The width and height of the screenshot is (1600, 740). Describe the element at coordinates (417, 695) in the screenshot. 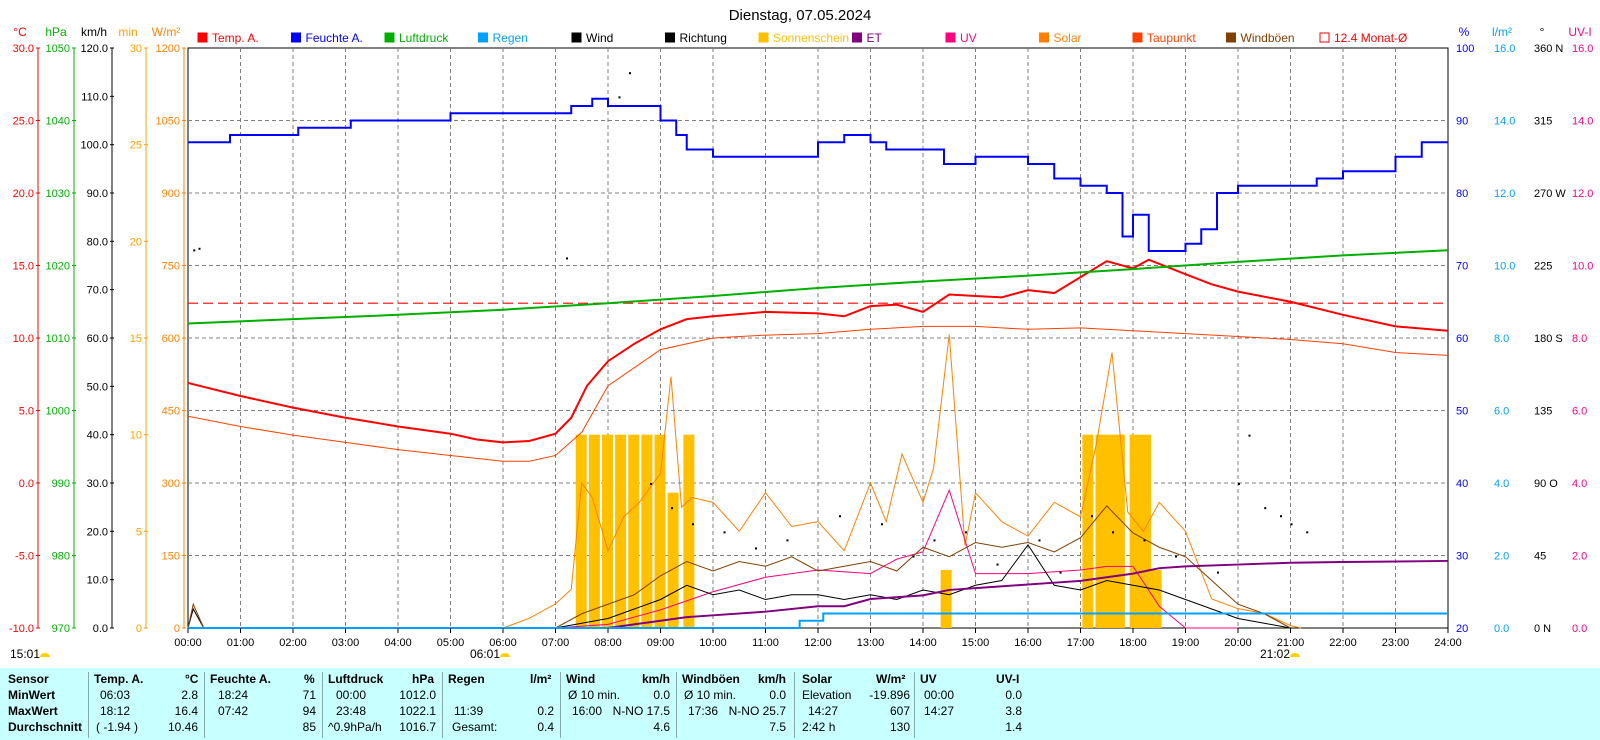

I see `pressure-min: 1012.0` at that location.